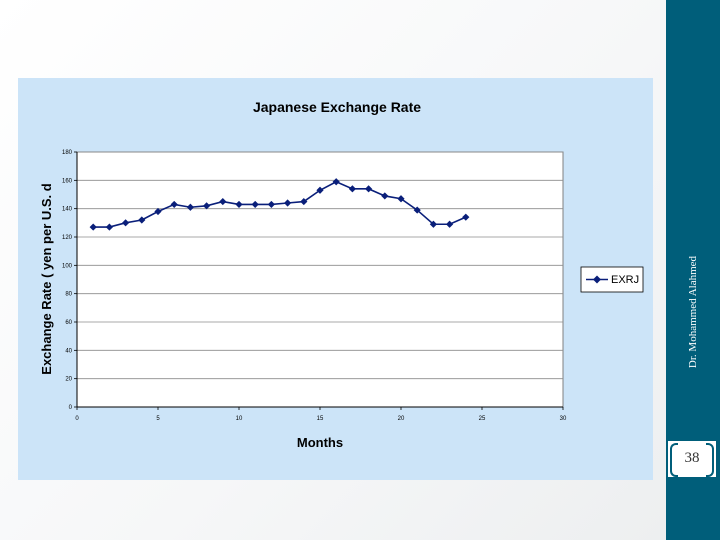  What do you see at coordinates (46, 279) in the screenshot?
I see `y-axis-label: Exchange Rate ( yen per U.S. d` at bounding box center [46, 279].